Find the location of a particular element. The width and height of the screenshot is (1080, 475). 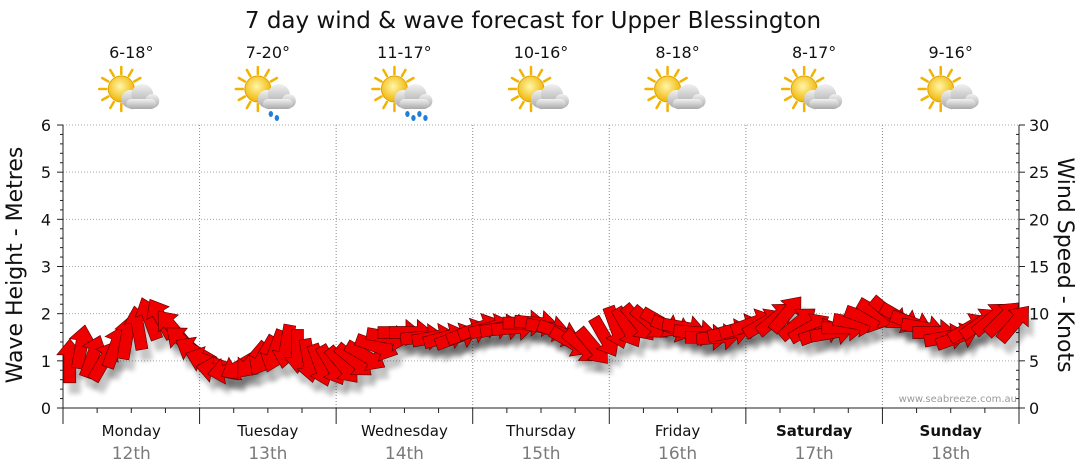

y-tick-label-left: 6 is located at coordinates (46, 125).